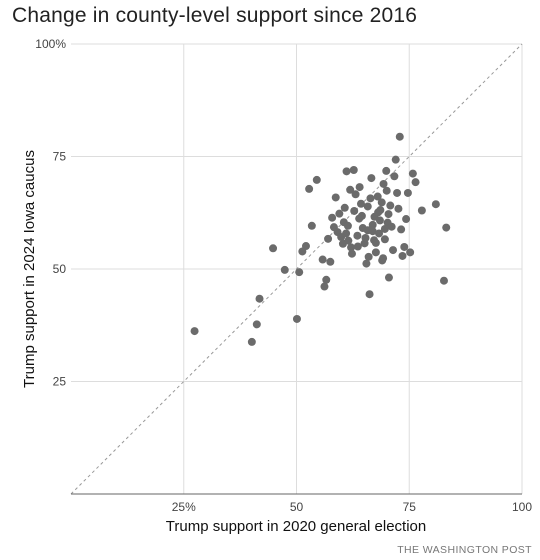  Describe the element at coordinates (464, 550) in the screenshot. I see `credit-text: THE WASHINGTON POST` at that location.